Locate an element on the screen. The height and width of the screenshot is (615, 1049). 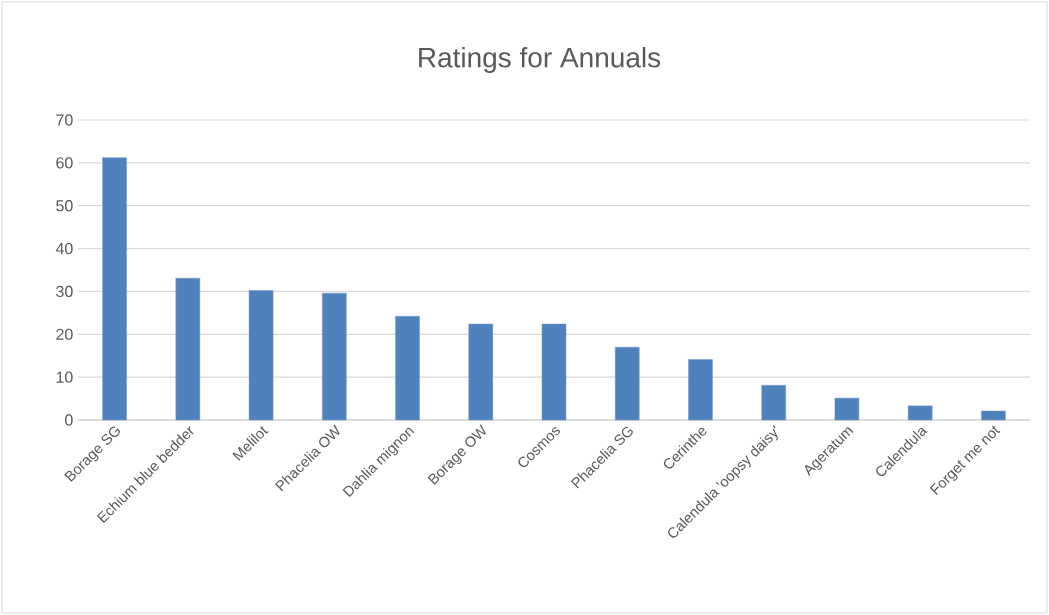
chart-title: Ratings for Annuals is located at coordinates (540, 60).